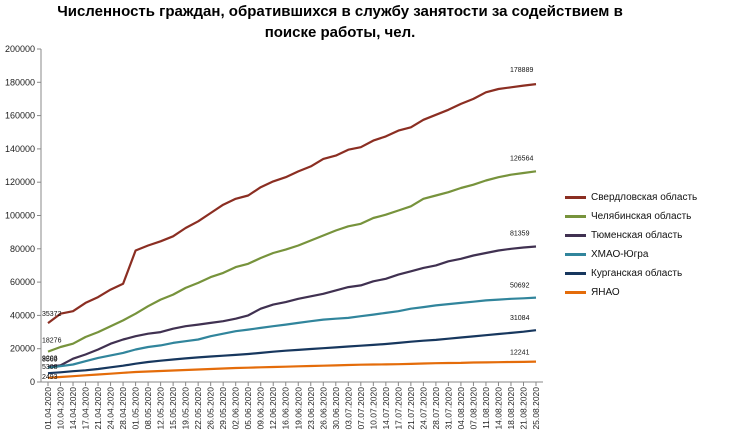 This screenshot has width=735, height=441. I want to click on first-value-label: 9203, so click(50, 359).